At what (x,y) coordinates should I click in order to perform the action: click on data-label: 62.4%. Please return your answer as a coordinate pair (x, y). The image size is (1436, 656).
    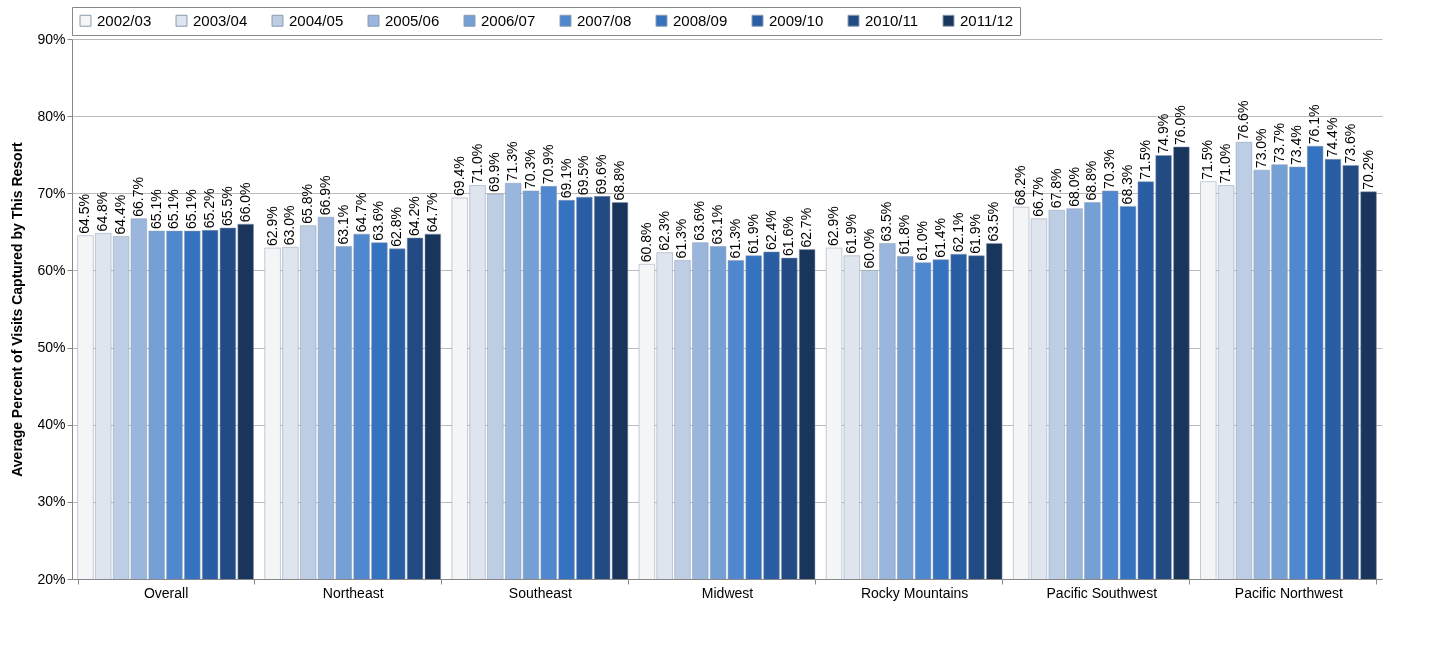
    Looking at the image, I should click on (770, 230).